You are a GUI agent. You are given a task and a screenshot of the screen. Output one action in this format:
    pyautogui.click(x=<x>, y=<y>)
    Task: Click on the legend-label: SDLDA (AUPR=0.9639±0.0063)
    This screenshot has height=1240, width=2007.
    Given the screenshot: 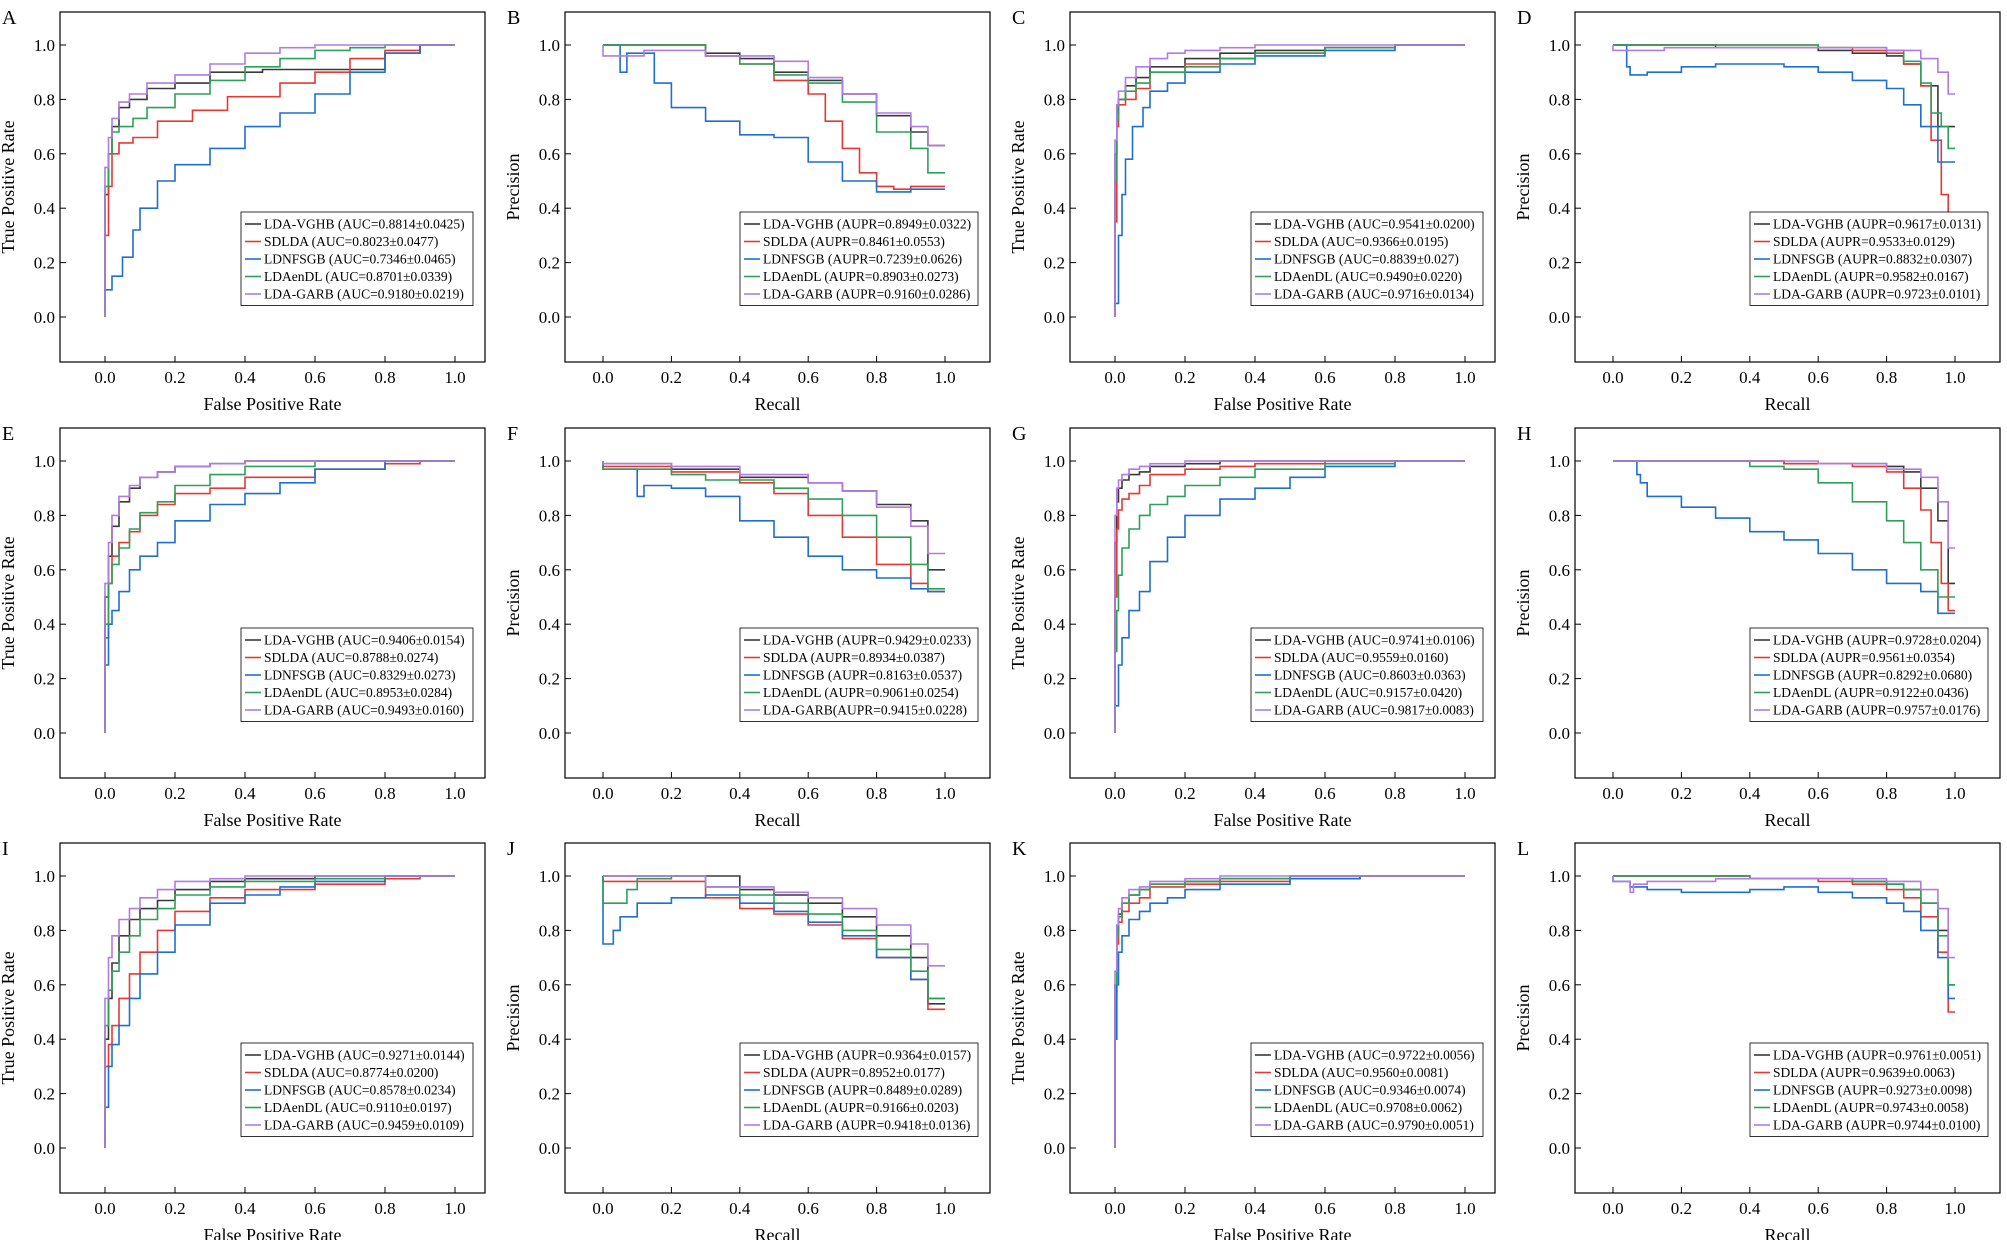 What is the action you would take?
    pyautogui.click(x=1864, y=1072)
    